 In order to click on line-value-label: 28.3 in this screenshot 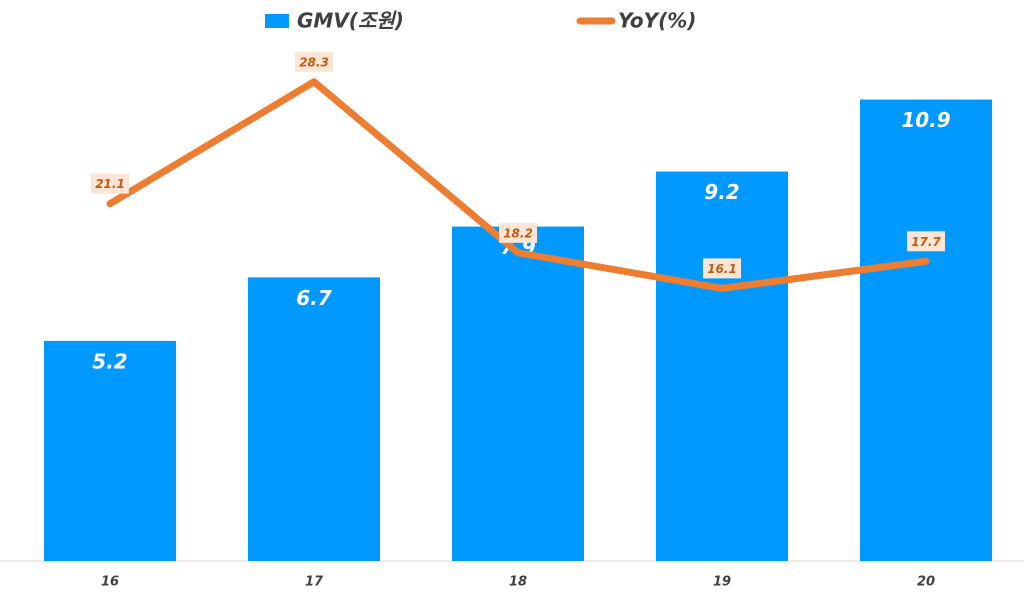, I will do `click(314, 62)`.